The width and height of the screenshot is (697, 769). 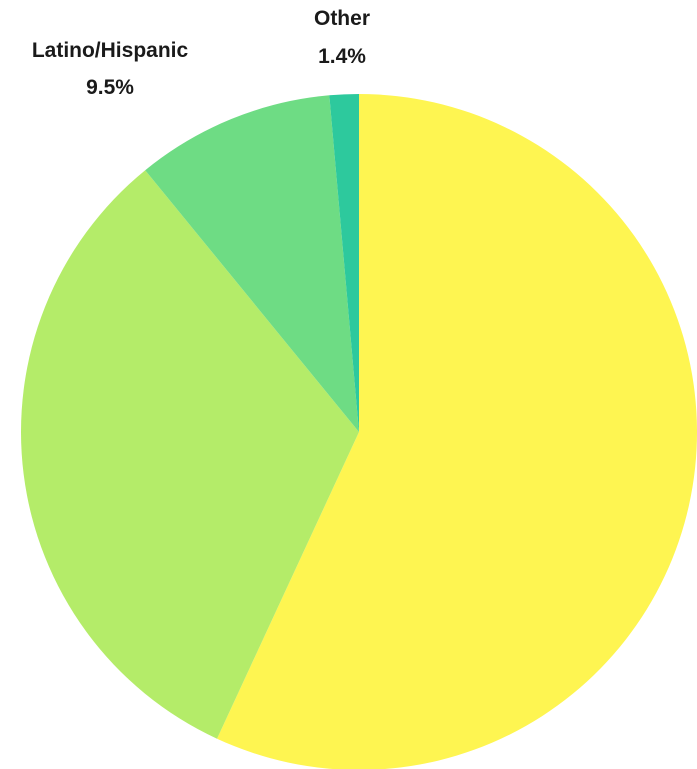 What do you see at coordinates (344, 263) in the screenshot?
I see `pie-slice-other` at bounding box center [344, 263].